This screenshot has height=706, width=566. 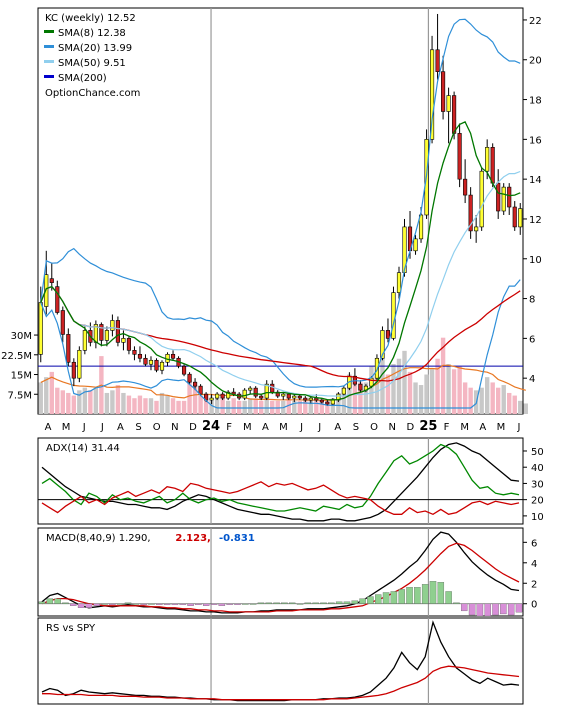 What do you see at coordinates (534, 605) in the screenshot?
I see `macd-tick-label: 0` at bounding box center [534, 605].